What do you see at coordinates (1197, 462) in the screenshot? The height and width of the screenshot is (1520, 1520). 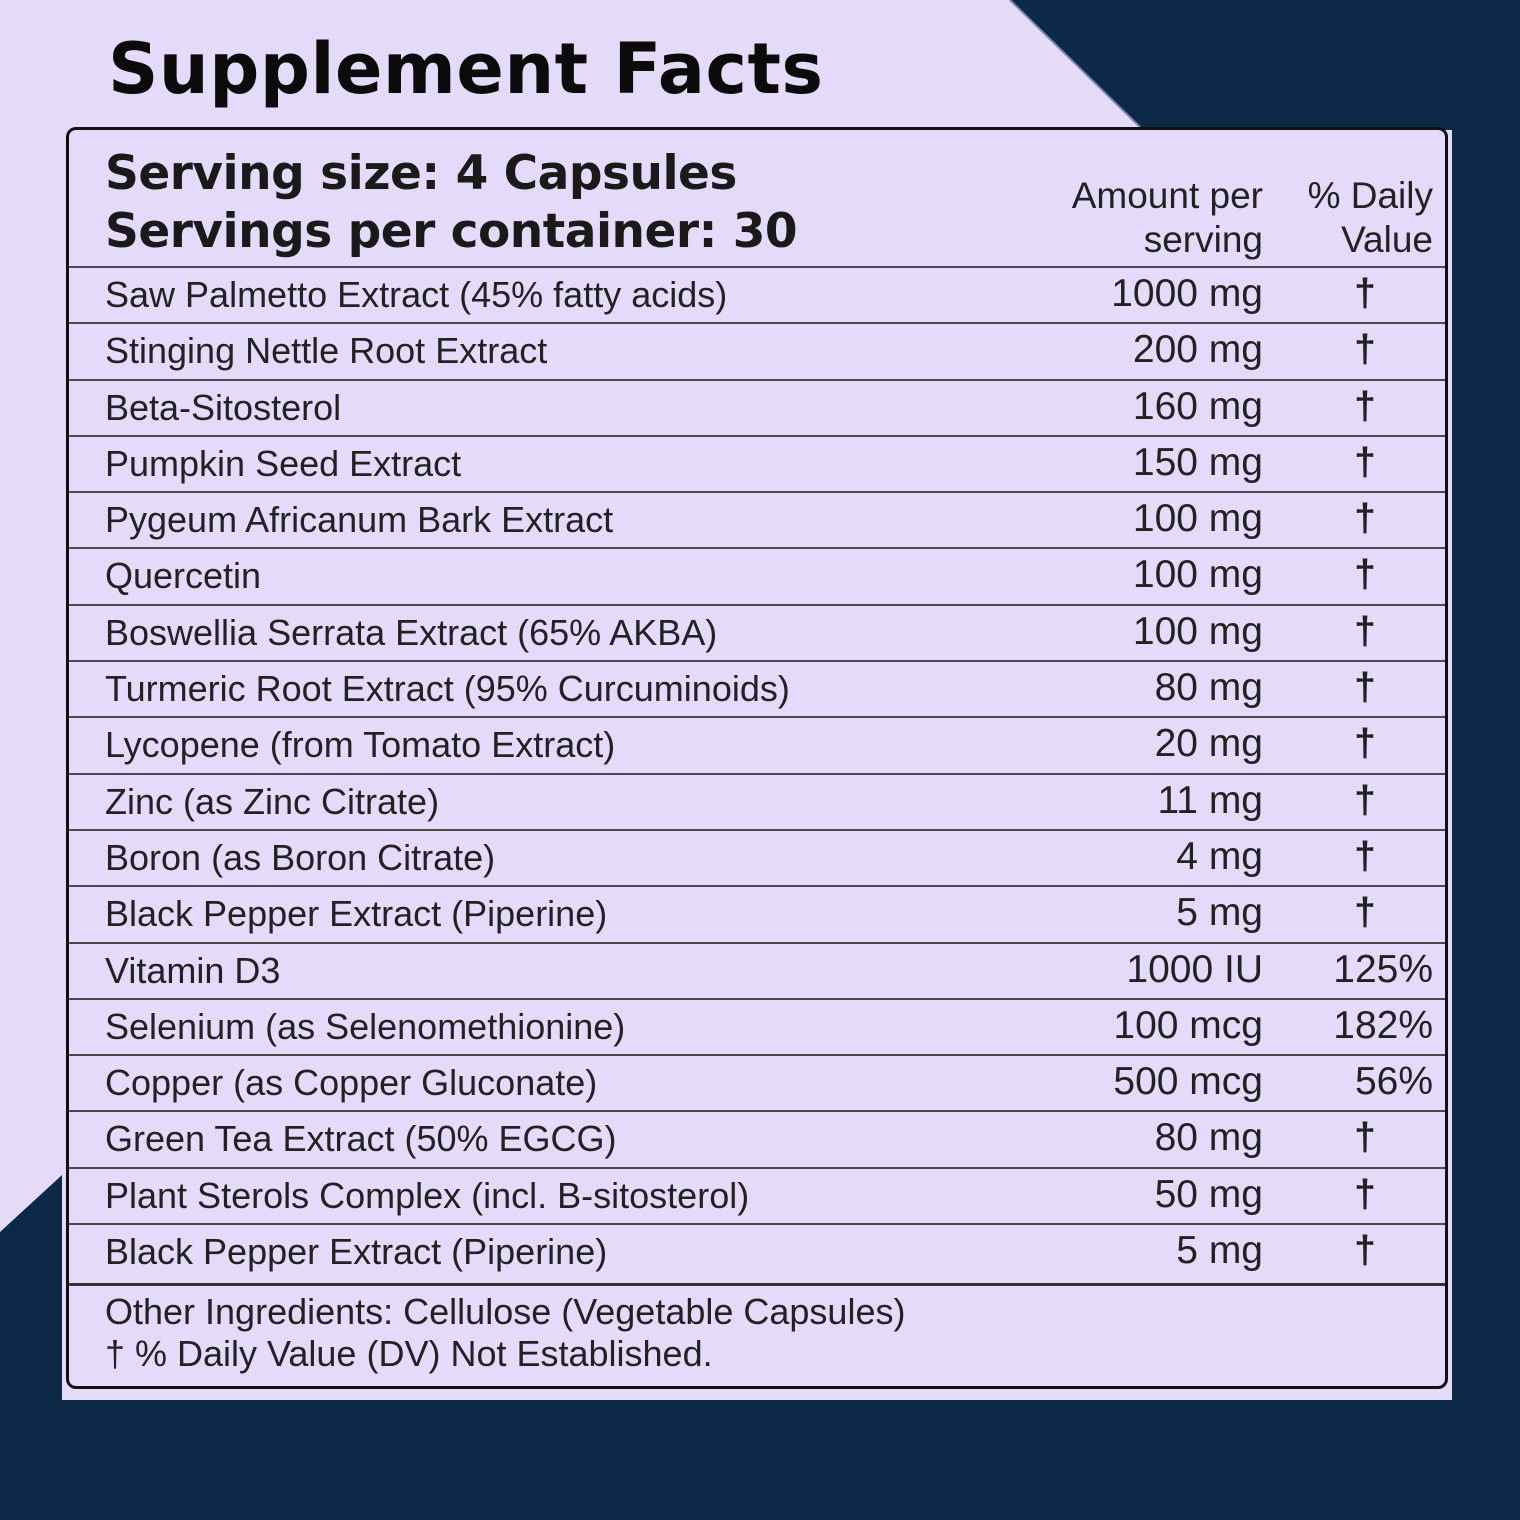 I see `ingredient-amount: 150 mg` at bounding box center [1197, 462].